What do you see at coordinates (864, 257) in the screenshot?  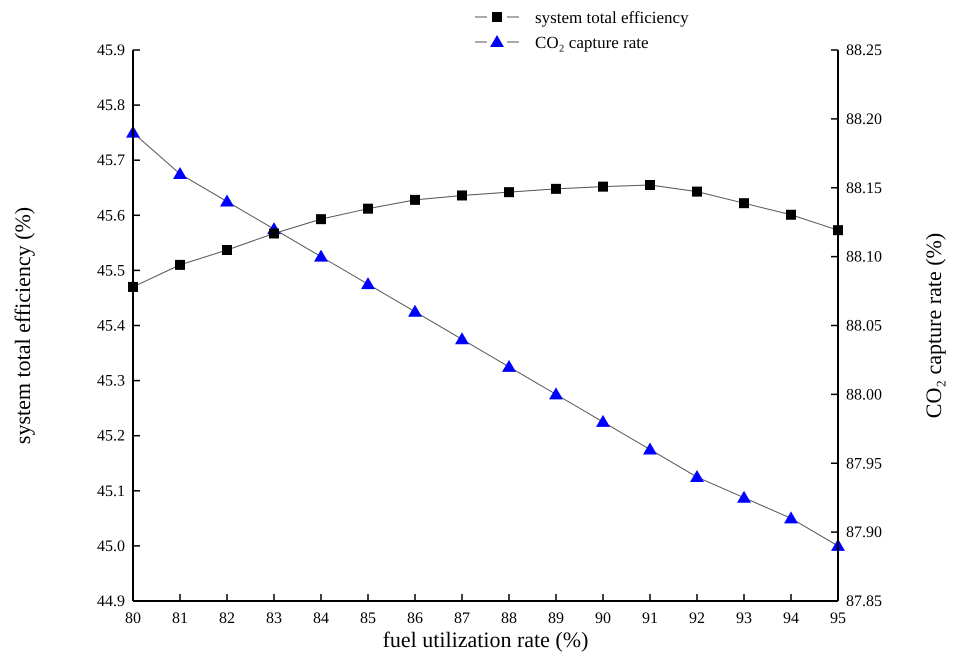 I see `y2-tick-label: 88.10` at bounding box center [864, 257].